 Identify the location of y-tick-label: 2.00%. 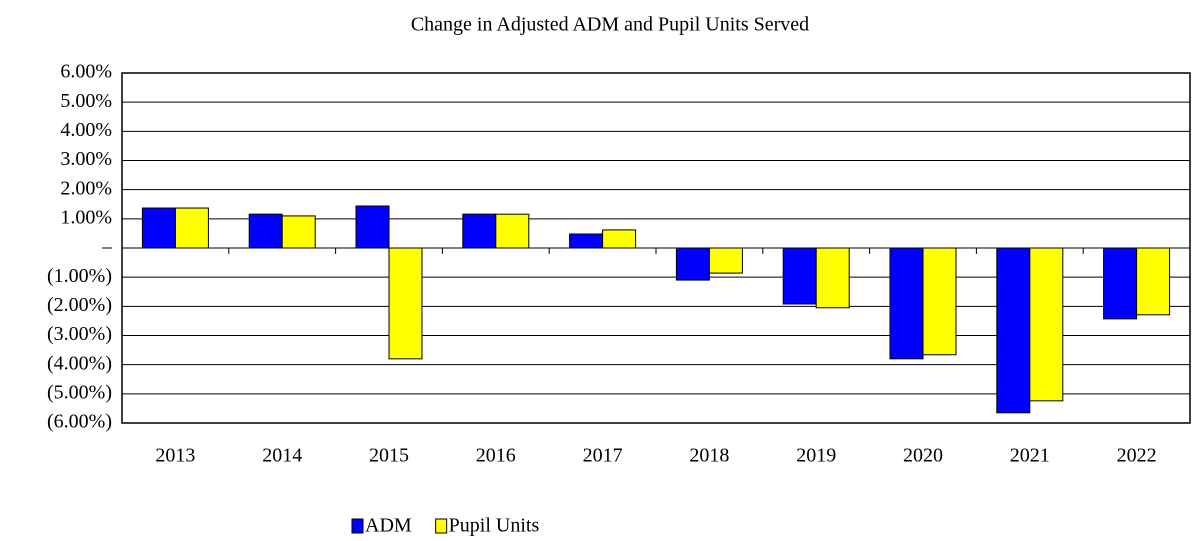
(86, 188).